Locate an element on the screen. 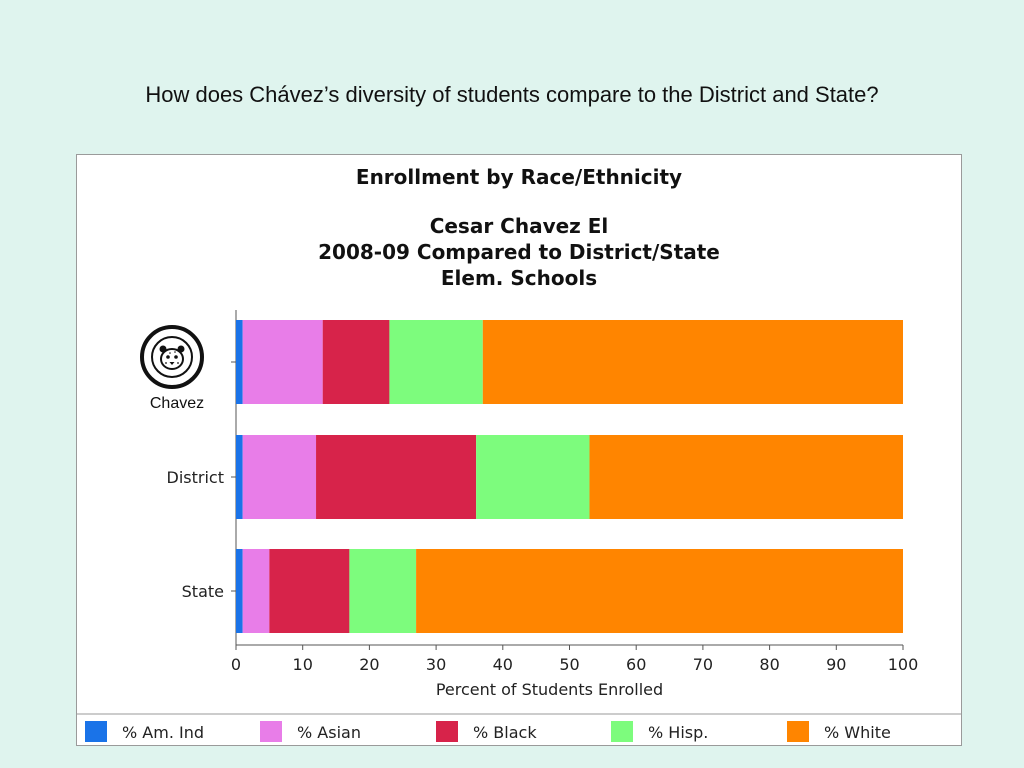 The image size is (1024, 768). category-label-district: District is located at coordinates (195, 477).